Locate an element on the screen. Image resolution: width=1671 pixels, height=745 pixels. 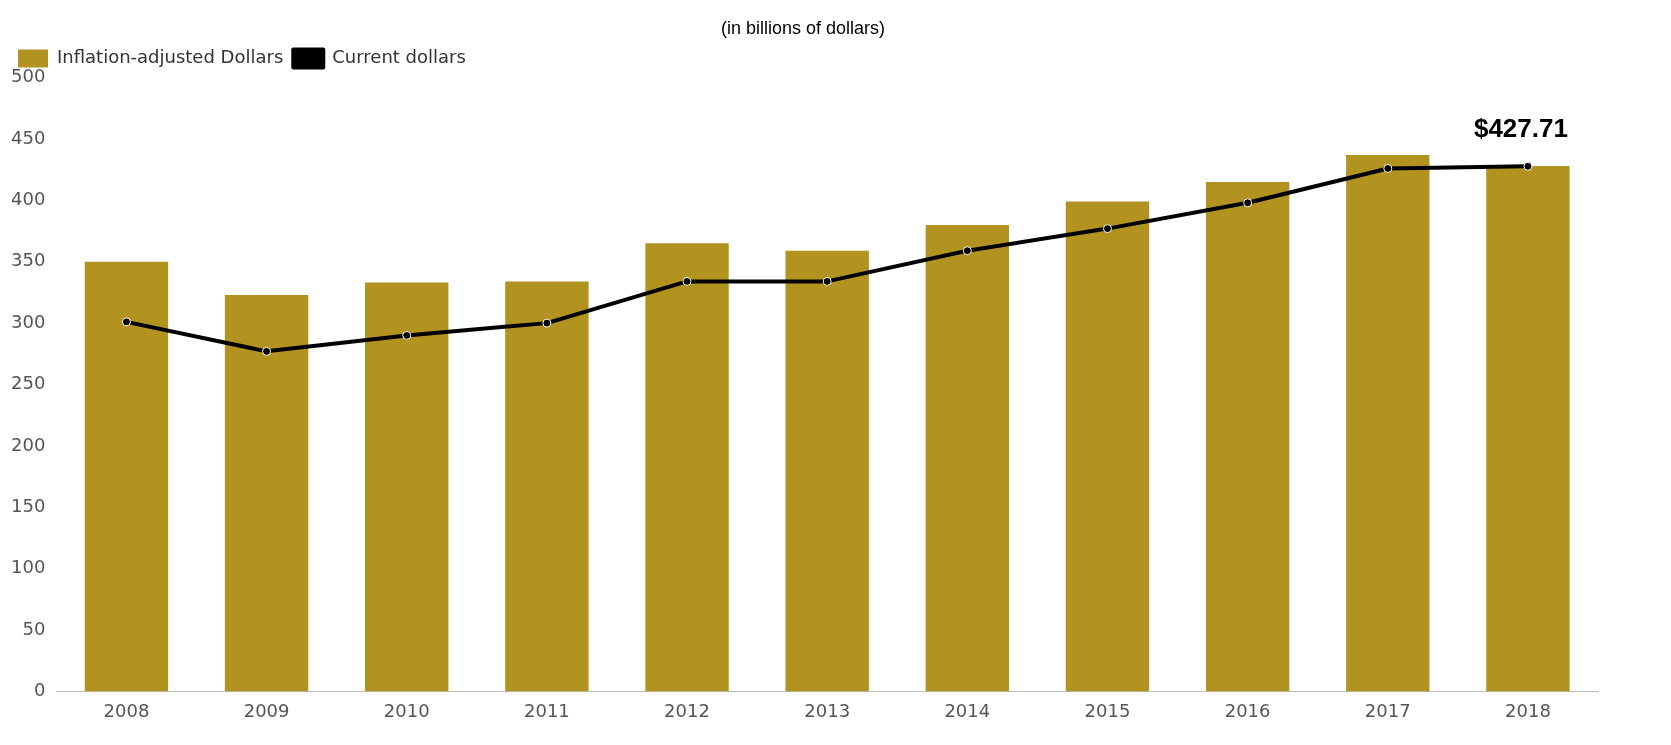
y-tick-label: 0 is located at coordinates (39, 690).